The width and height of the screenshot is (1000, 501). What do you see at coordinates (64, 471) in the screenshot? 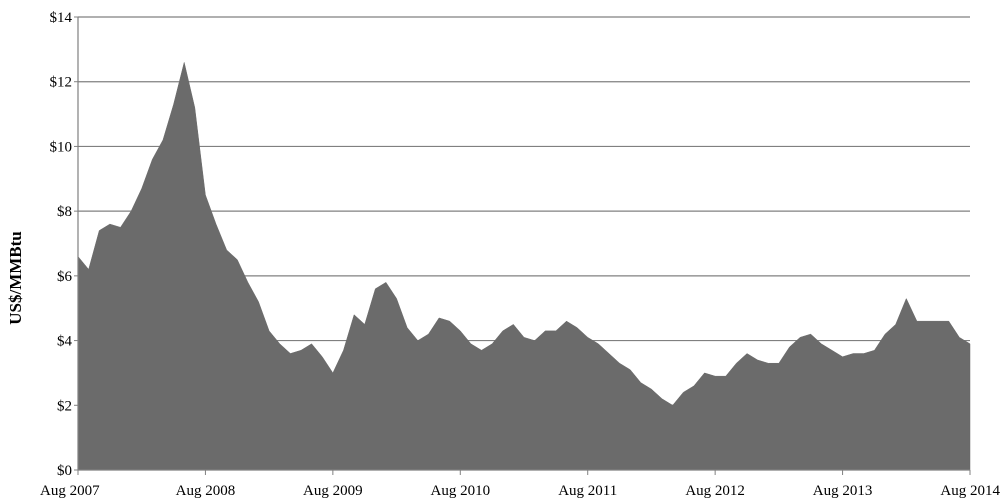
I see `y-tick-label: $0` at bounding box center [64, 471].